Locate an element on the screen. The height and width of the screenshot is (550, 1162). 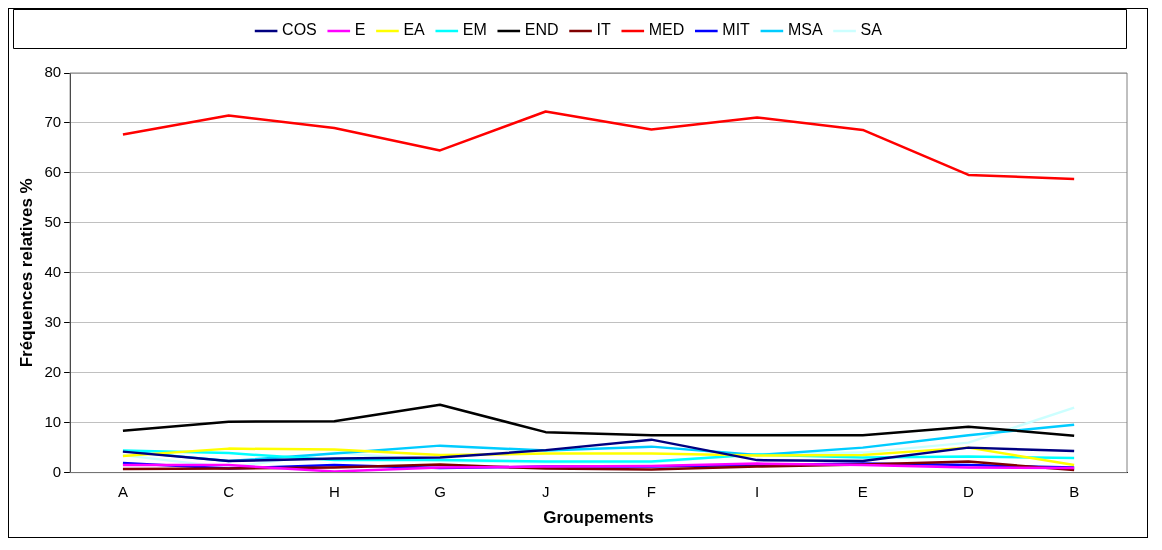
y-tick-label: 80 is located at coordinates (53, 72).